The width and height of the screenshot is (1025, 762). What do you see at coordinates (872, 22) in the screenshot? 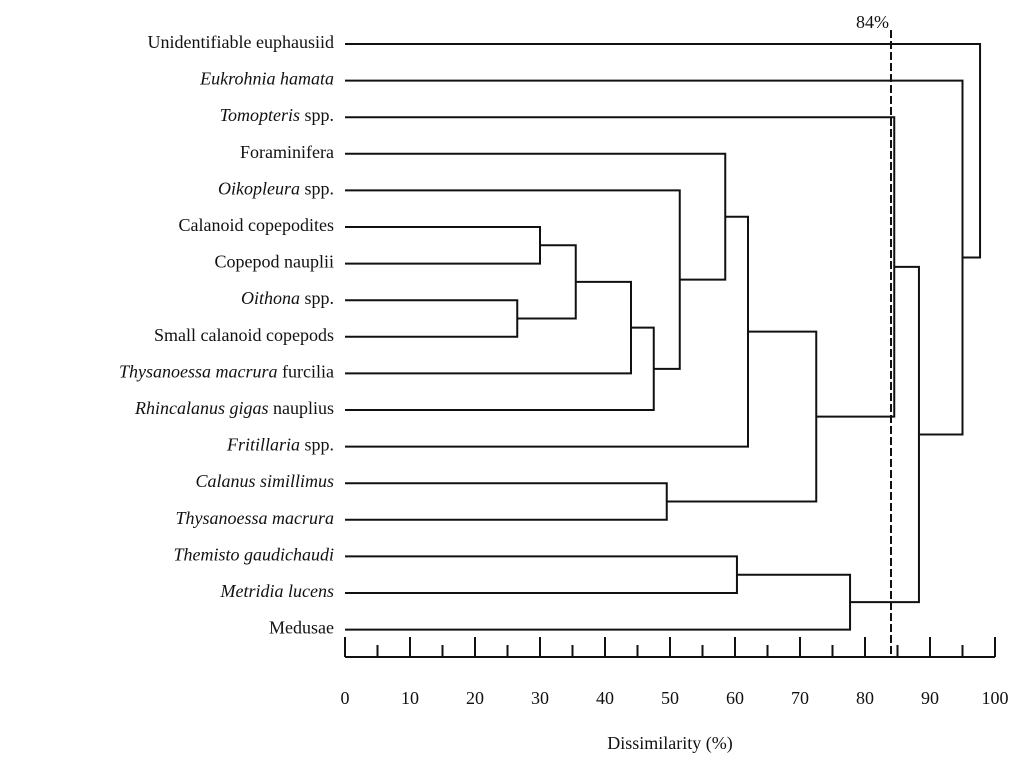
I see `cutoff-label: 84%` at bounding box center [872, 22].